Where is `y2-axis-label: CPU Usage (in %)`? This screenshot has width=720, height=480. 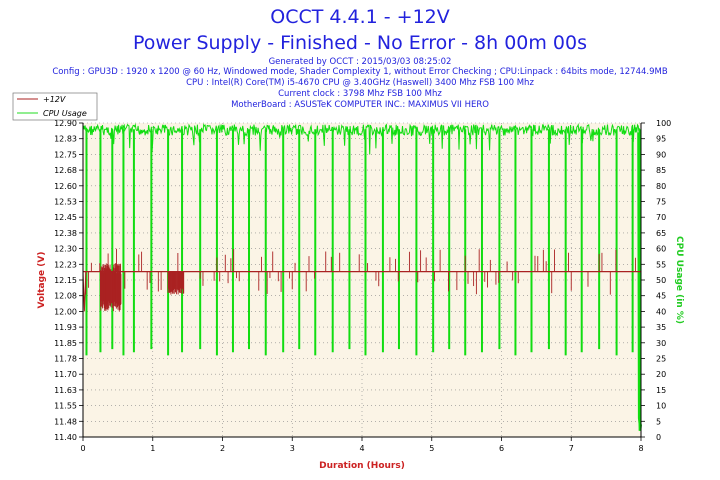
y2-axis-label: CPU Usage (in %) is located at coordinates (679, 280).